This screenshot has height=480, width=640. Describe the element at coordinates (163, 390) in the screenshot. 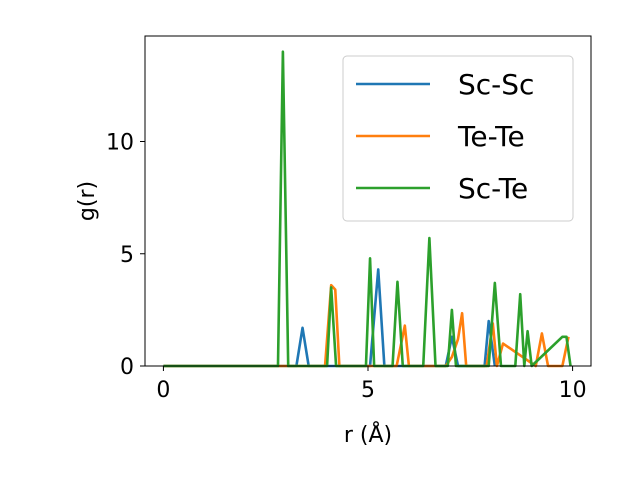

I see `x-tick-label: 0` at that location.